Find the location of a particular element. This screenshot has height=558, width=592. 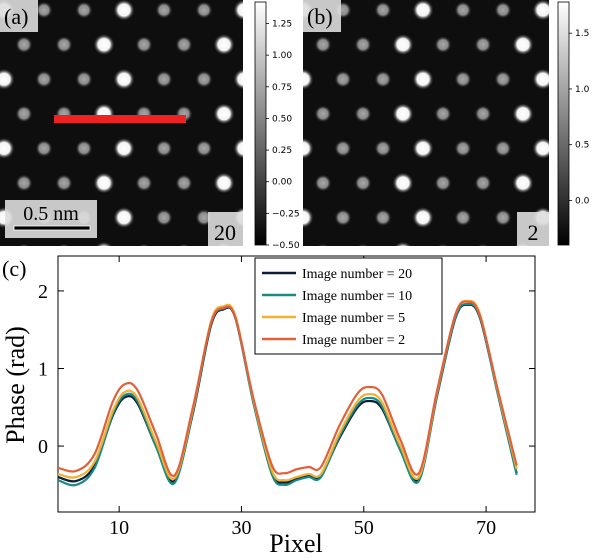

x-tick-label: 30 is located at coordinates (241, 528).